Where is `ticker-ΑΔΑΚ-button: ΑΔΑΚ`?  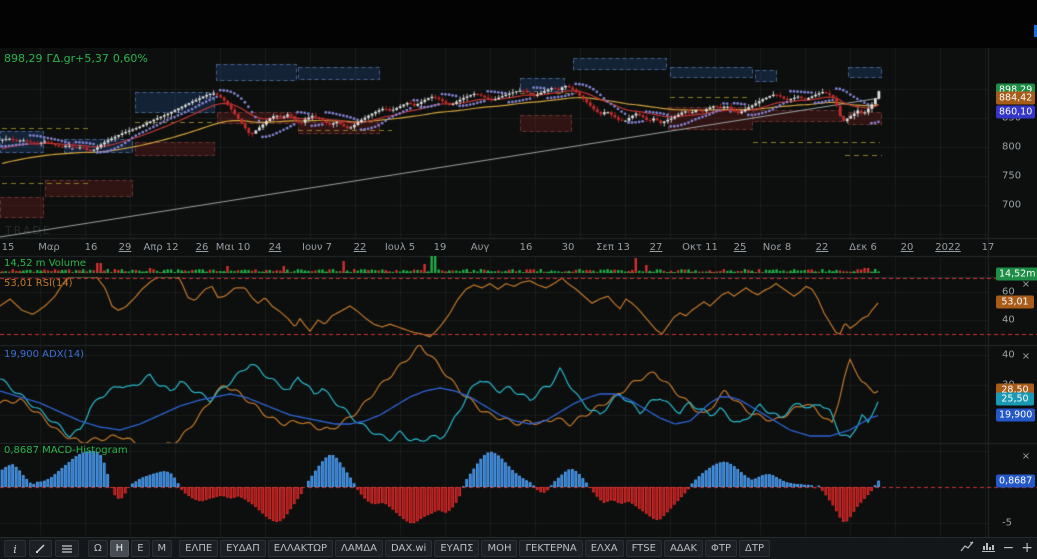
ticker-ΑΔΑΚ-button: ΑΔΑΚ is located at coordinates (683, 548).